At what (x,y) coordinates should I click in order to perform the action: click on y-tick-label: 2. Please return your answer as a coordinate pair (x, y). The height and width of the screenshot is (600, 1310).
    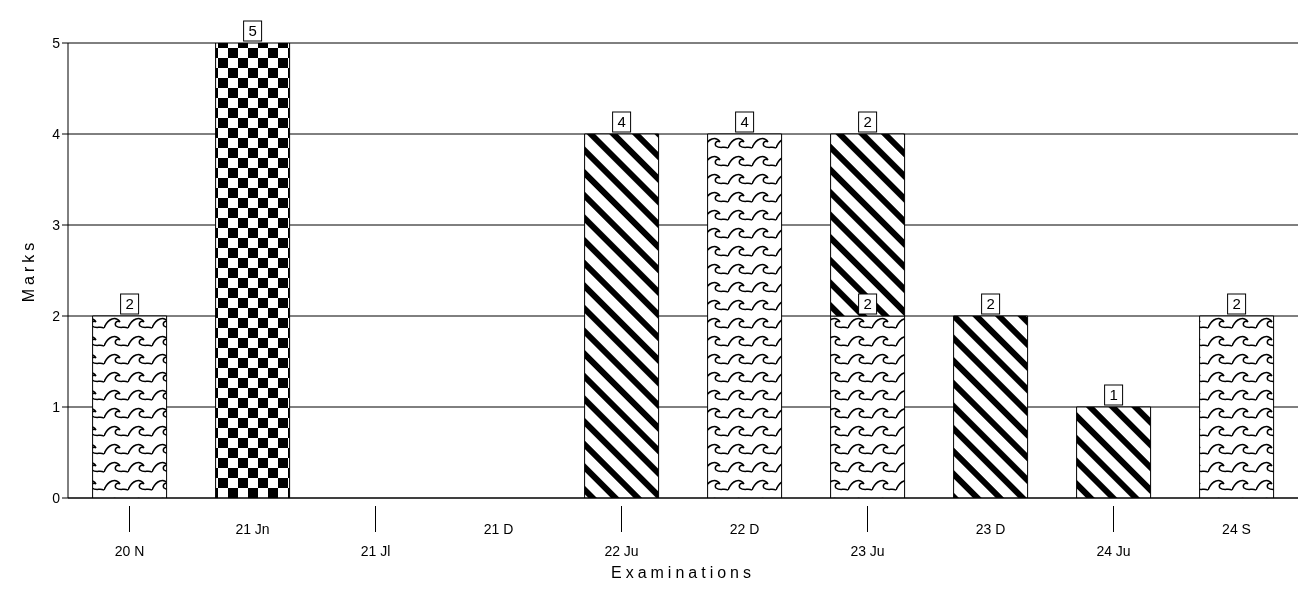
    Looking at the image, I should click on (56, 315).